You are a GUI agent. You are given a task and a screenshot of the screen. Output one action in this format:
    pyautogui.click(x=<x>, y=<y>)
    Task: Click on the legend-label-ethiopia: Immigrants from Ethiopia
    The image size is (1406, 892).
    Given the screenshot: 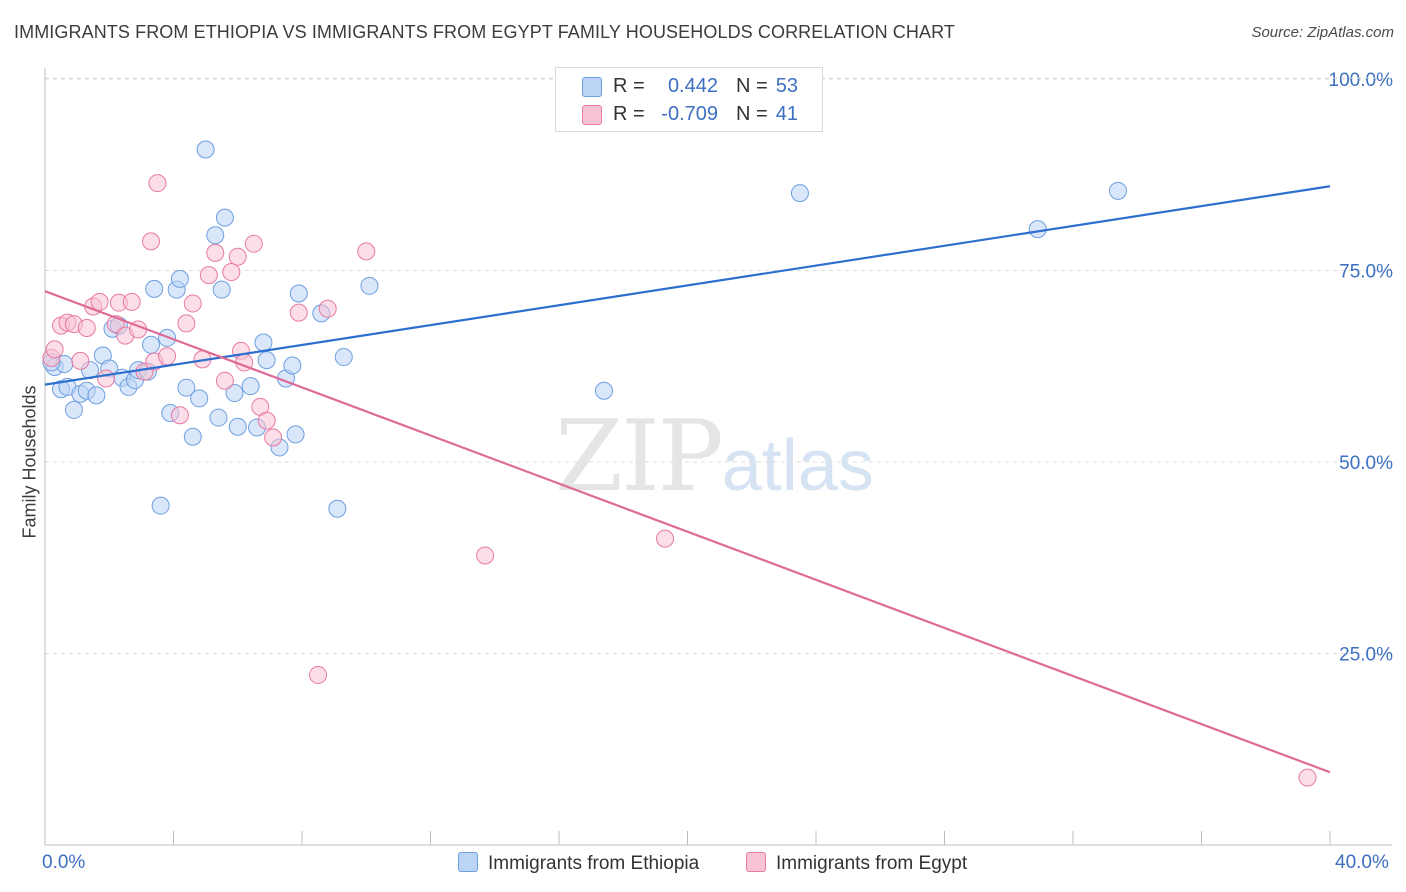 What is the action you would take?
    pyautogui.click(x=594, y=863)
    